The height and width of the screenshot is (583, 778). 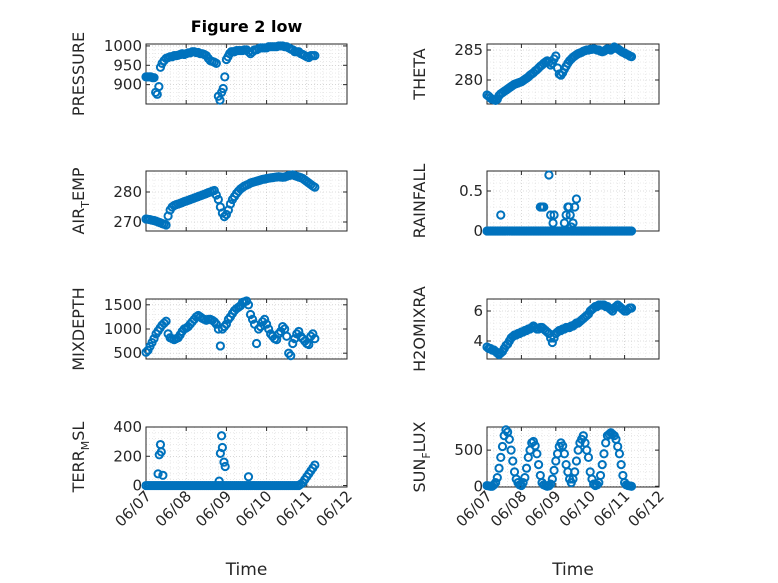 What do you see at coordinates (127, 65) in the screenshot?
I see `y-tick-label: 950` at bounding box center [127, 65].